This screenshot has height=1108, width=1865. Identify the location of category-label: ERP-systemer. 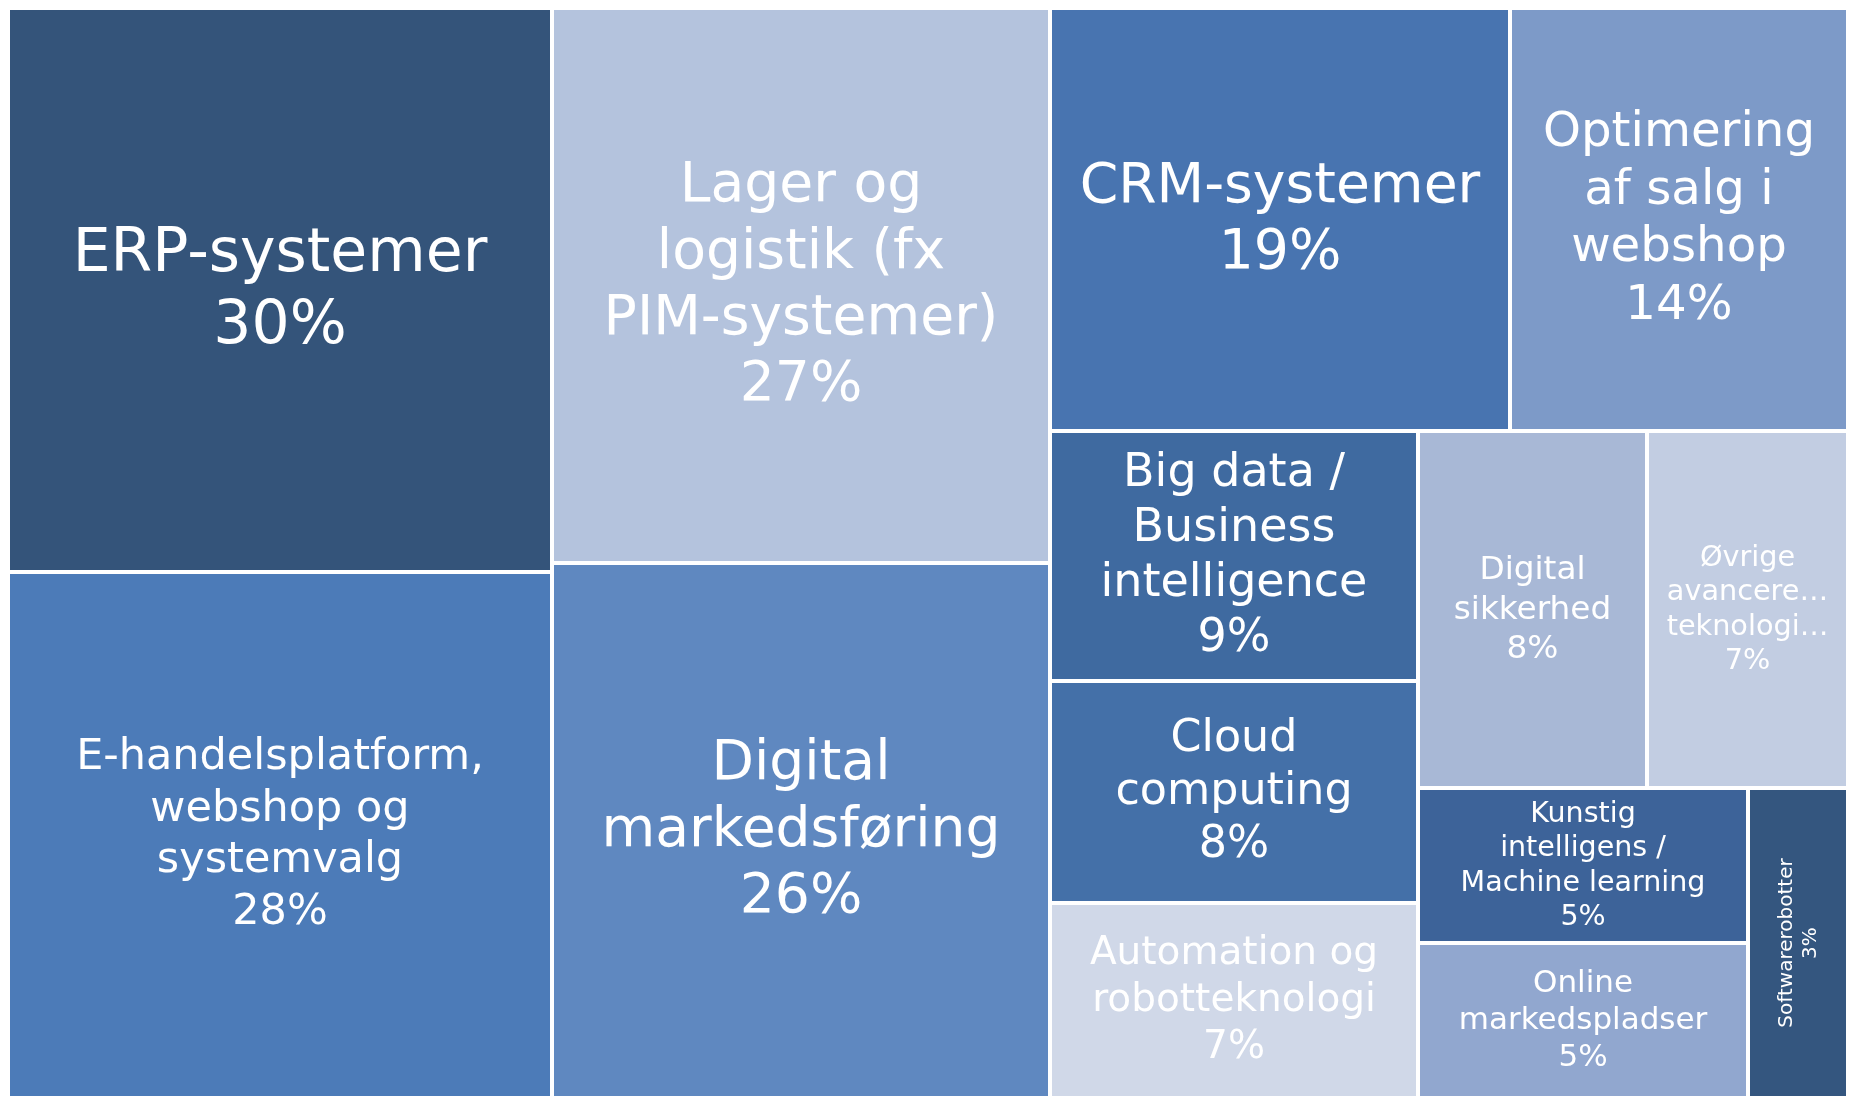
(280, 249).